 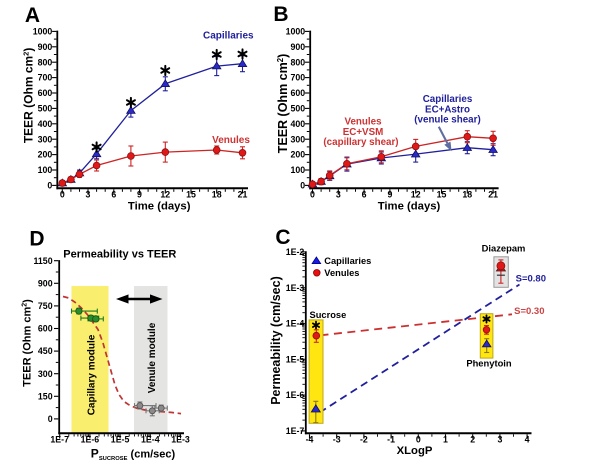 What do you see at coordinates (32, 15) in the screenshot?
I see `svg-text: A` at bounding box center [32, 15].